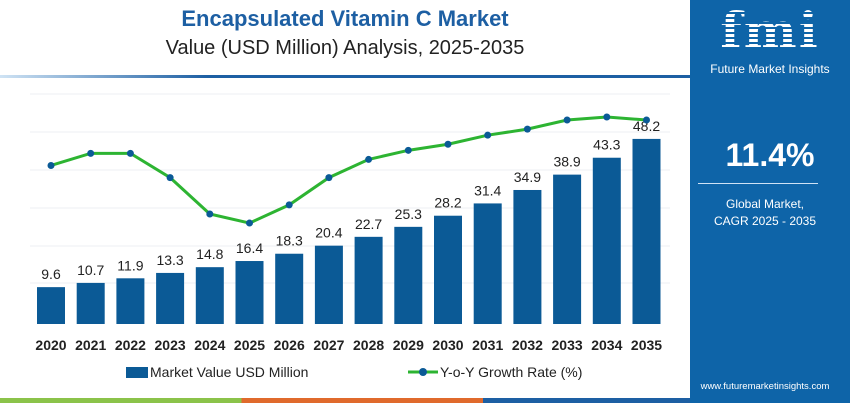 Image resolution: width=850 pixels, height=403 pixels. Describe the element at coordinates (447, 345) in the screenshot. I see `x-tick-label: 2030` at that location.